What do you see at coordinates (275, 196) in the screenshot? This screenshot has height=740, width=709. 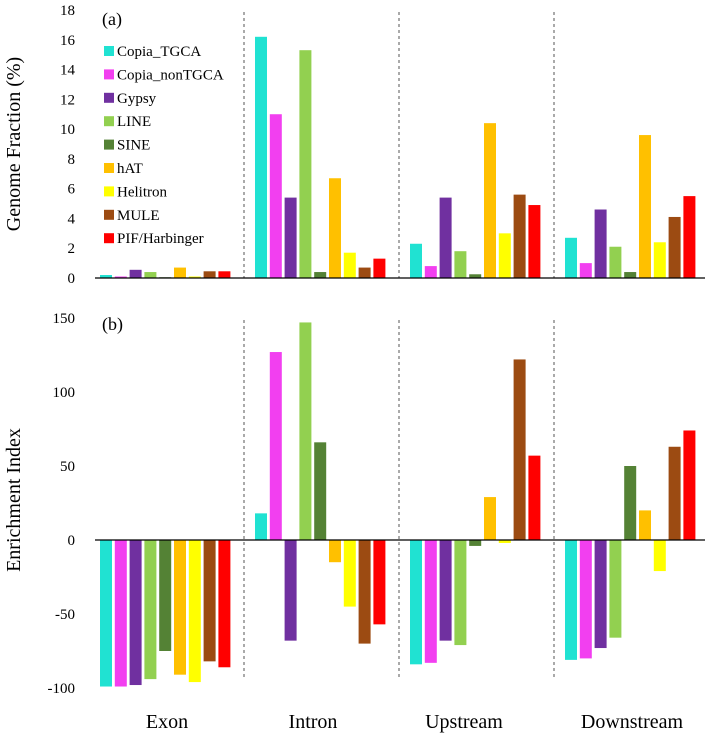 I see `bar-a-copia-nontgca-intron` at bounding box center [275, 196].